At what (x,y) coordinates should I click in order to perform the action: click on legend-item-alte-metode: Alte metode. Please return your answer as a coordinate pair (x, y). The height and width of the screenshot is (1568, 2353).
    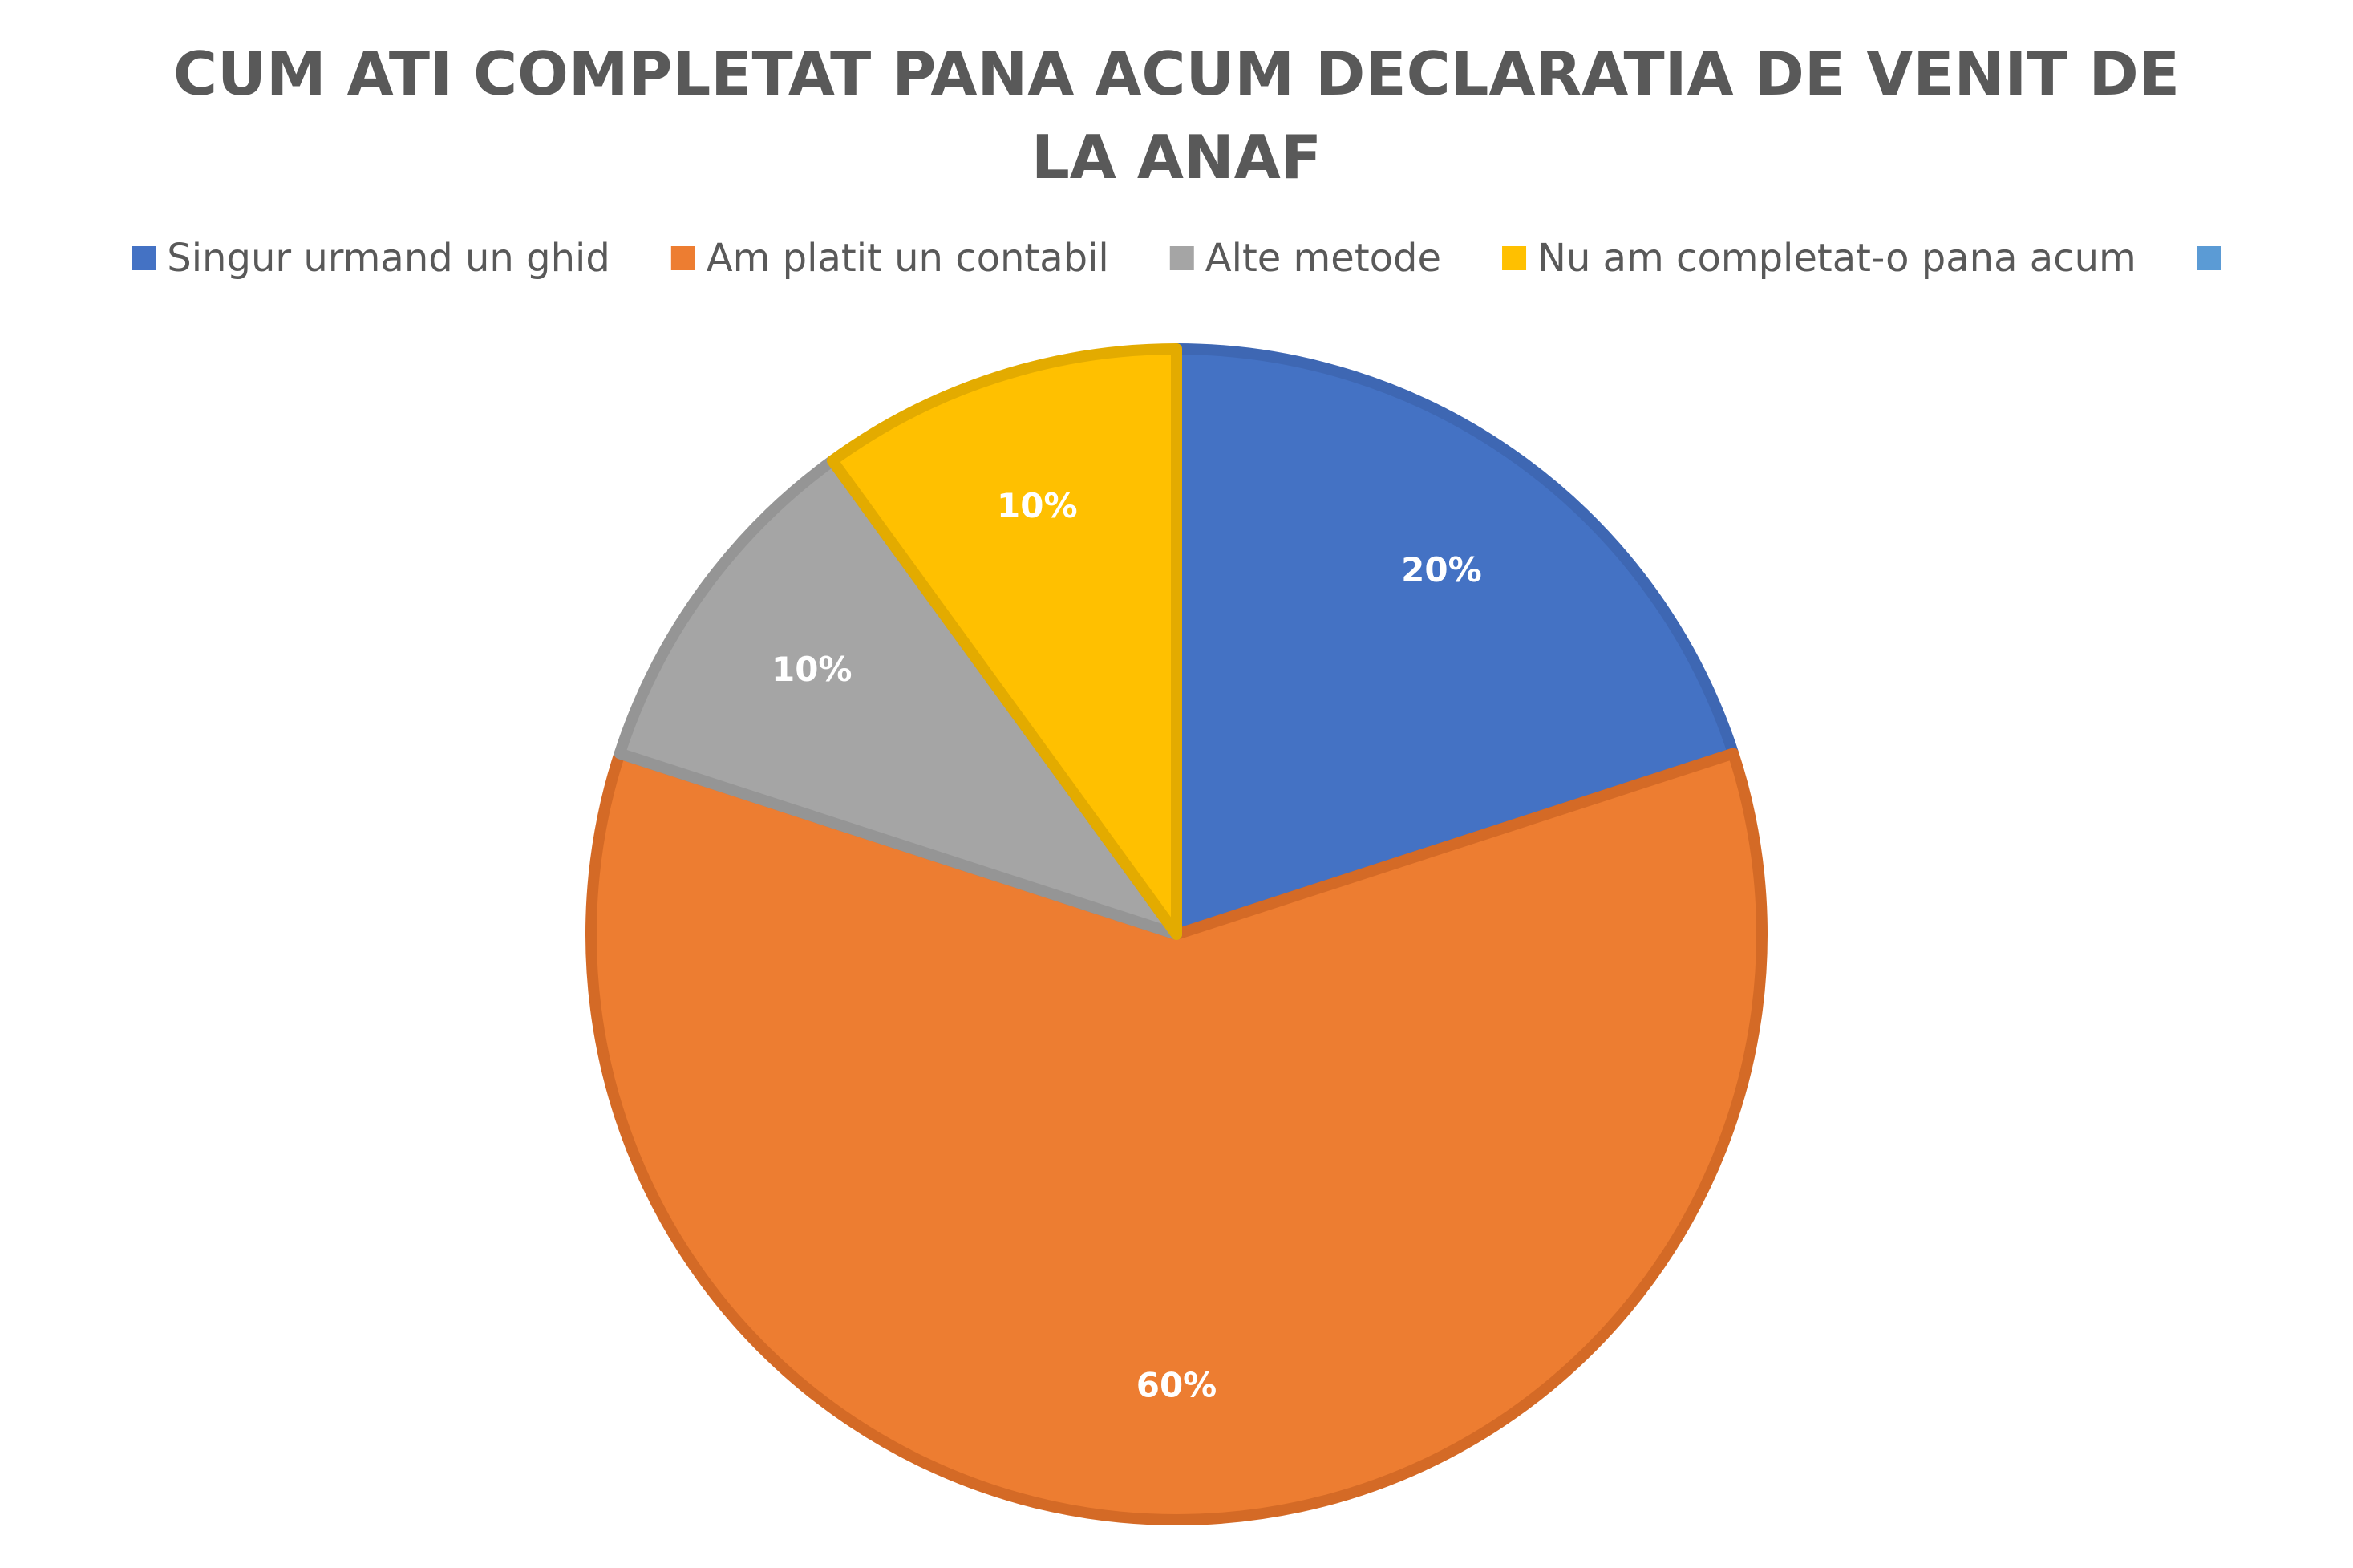
    Looking at the image, I should click on (1305, 259).